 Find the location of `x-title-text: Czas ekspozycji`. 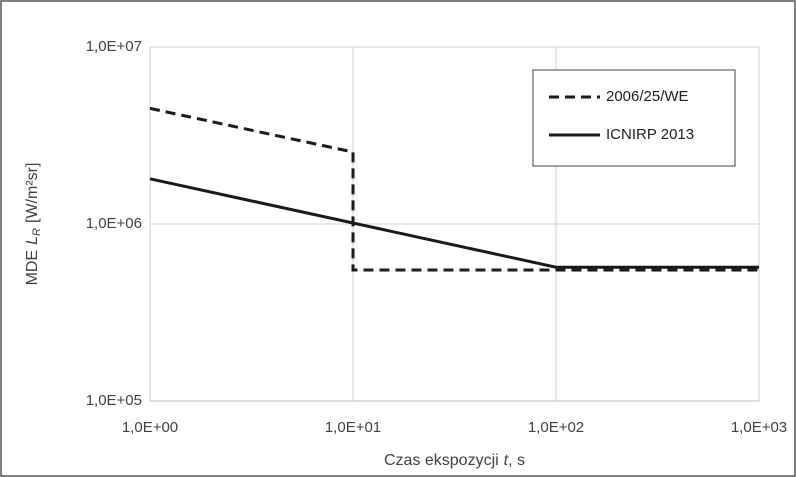

x-title-text: Czas ekspozycji is located at coordinates (441, 460).